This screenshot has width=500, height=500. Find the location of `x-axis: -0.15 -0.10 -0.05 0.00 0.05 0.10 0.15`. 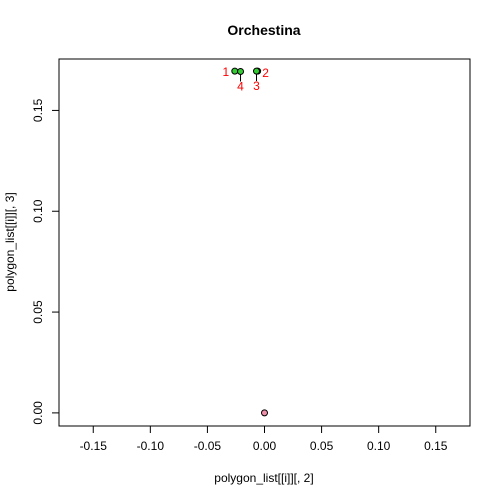

x-axis: -0.15 -0.10 -0.05 0.00 0.05 0.10 0.15 is located at coordinates (264, 439).